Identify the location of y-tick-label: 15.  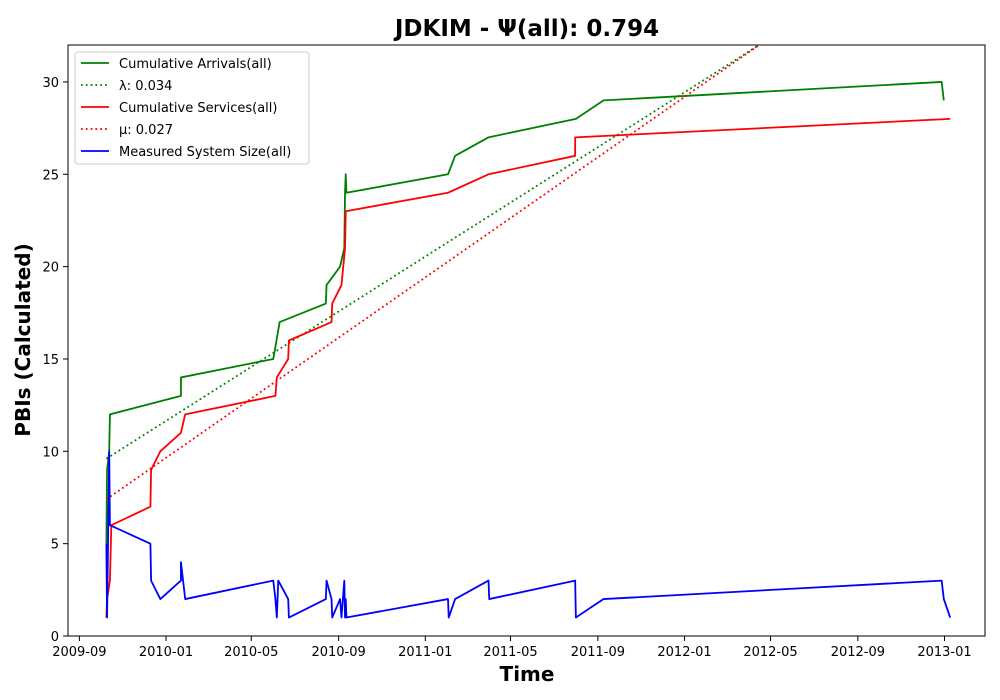
(50, 360).